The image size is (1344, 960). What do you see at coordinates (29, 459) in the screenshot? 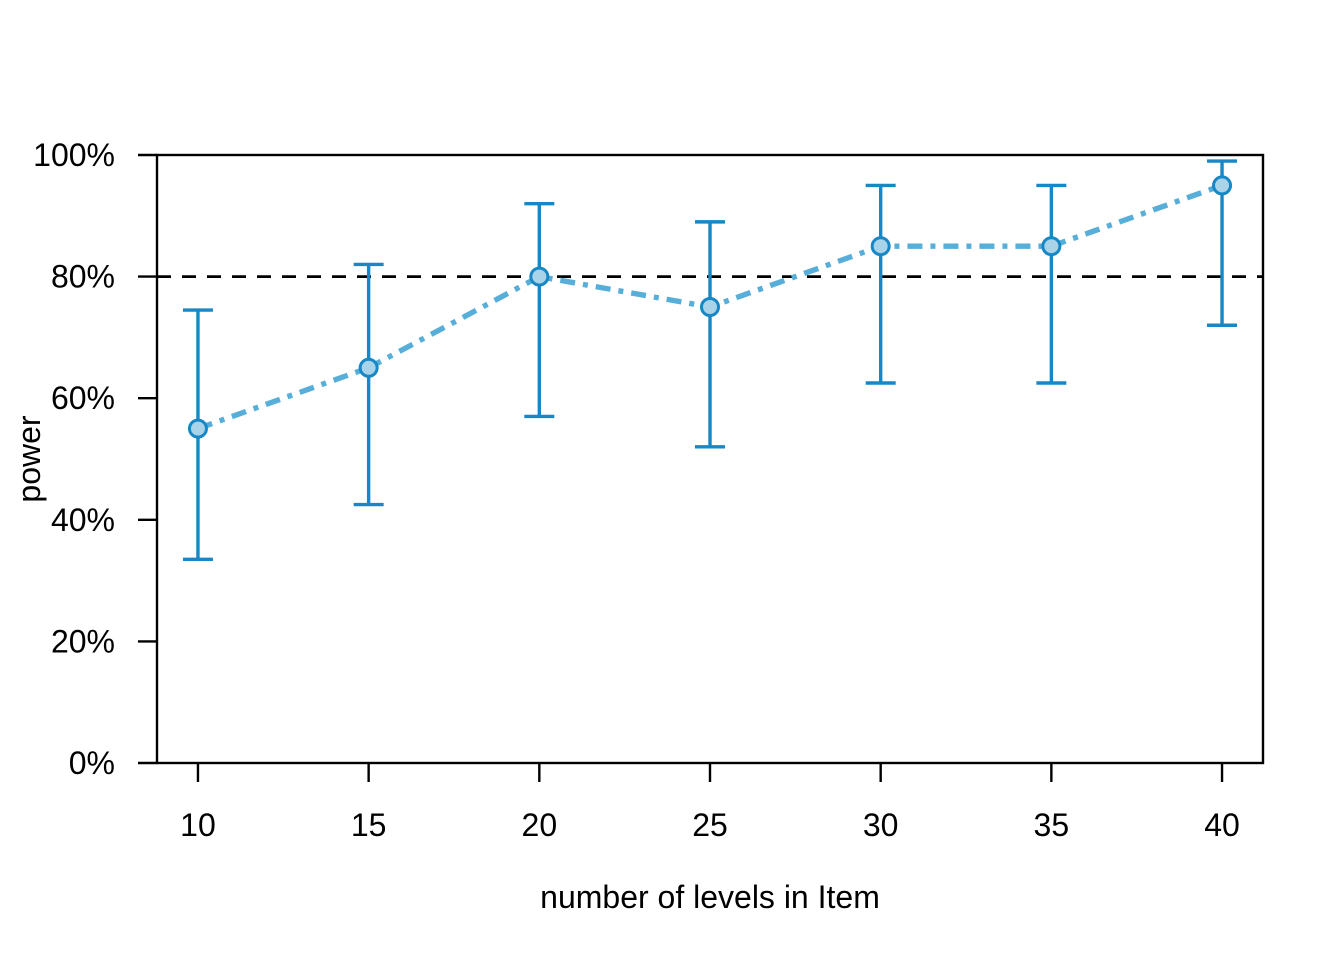
I see `y-axis-title: power` at bounding box center [29, 459].